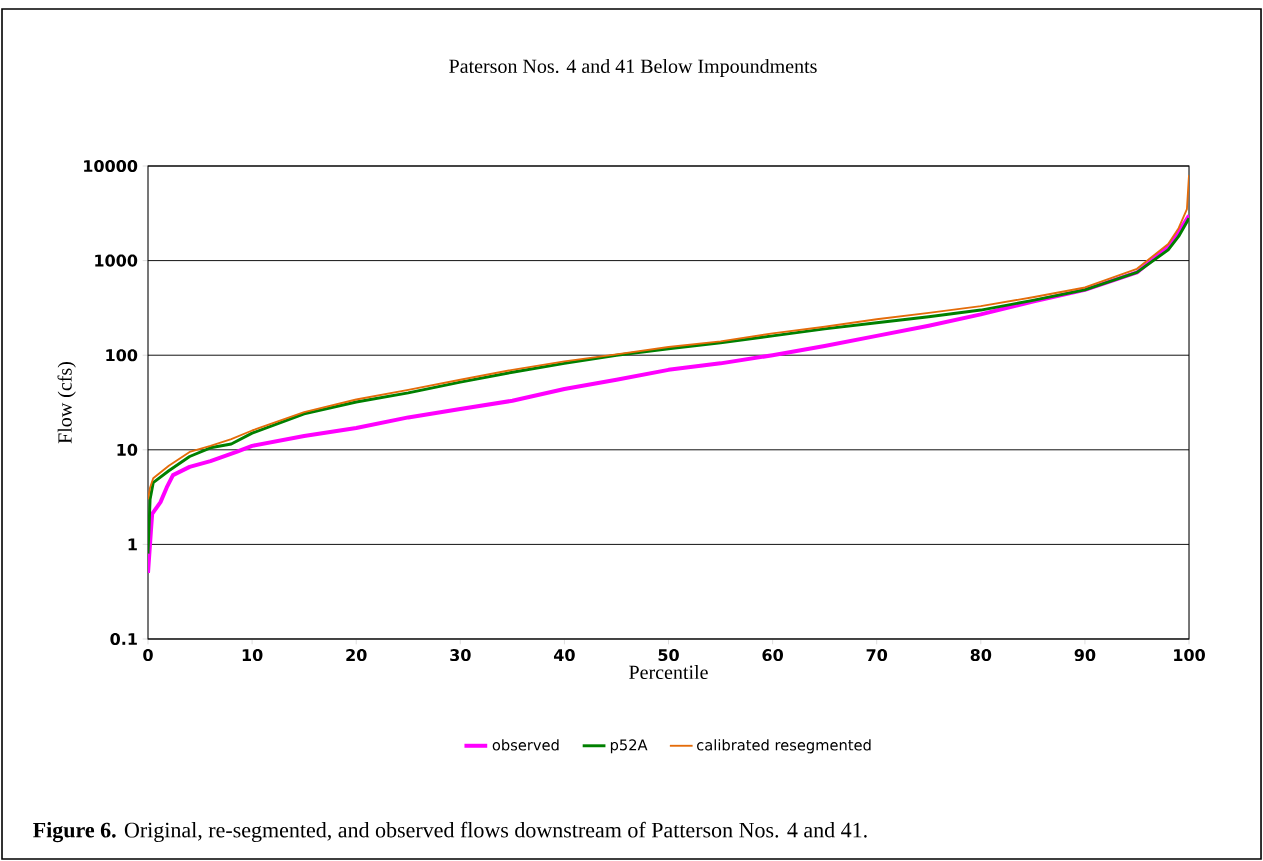 This screenshot has width=1263, height=861. Describe the element at coordinates (564, 655) in the screenshot. I see `x-tick-label: 40` at that location.